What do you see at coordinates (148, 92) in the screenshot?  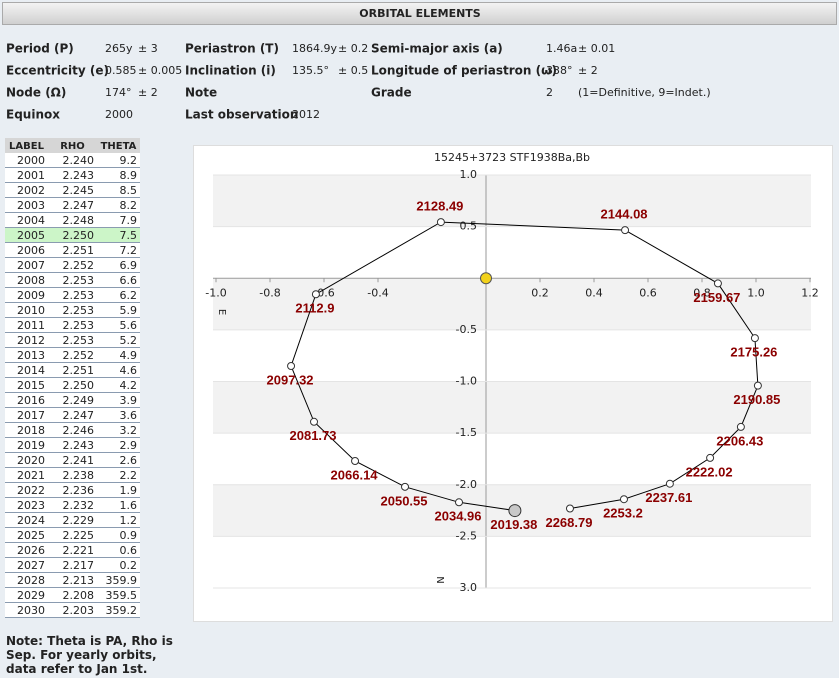 I see `element-error: ± 2` at bounding box center [148, 92].